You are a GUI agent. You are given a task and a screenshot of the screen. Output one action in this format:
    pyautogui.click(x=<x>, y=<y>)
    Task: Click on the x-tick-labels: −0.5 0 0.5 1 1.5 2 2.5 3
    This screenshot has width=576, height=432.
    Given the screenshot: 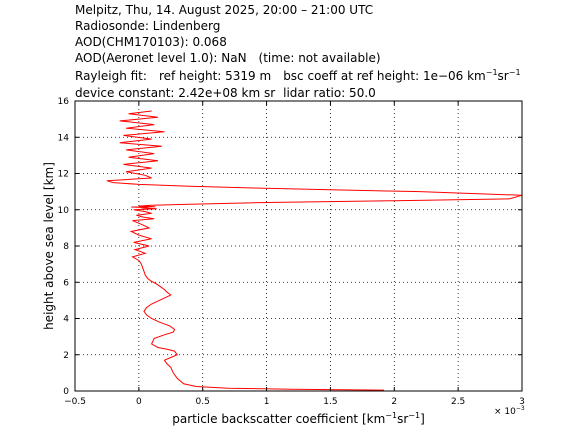 What is the action you would take?
    pyautogui.click(x=294, y=402)
    